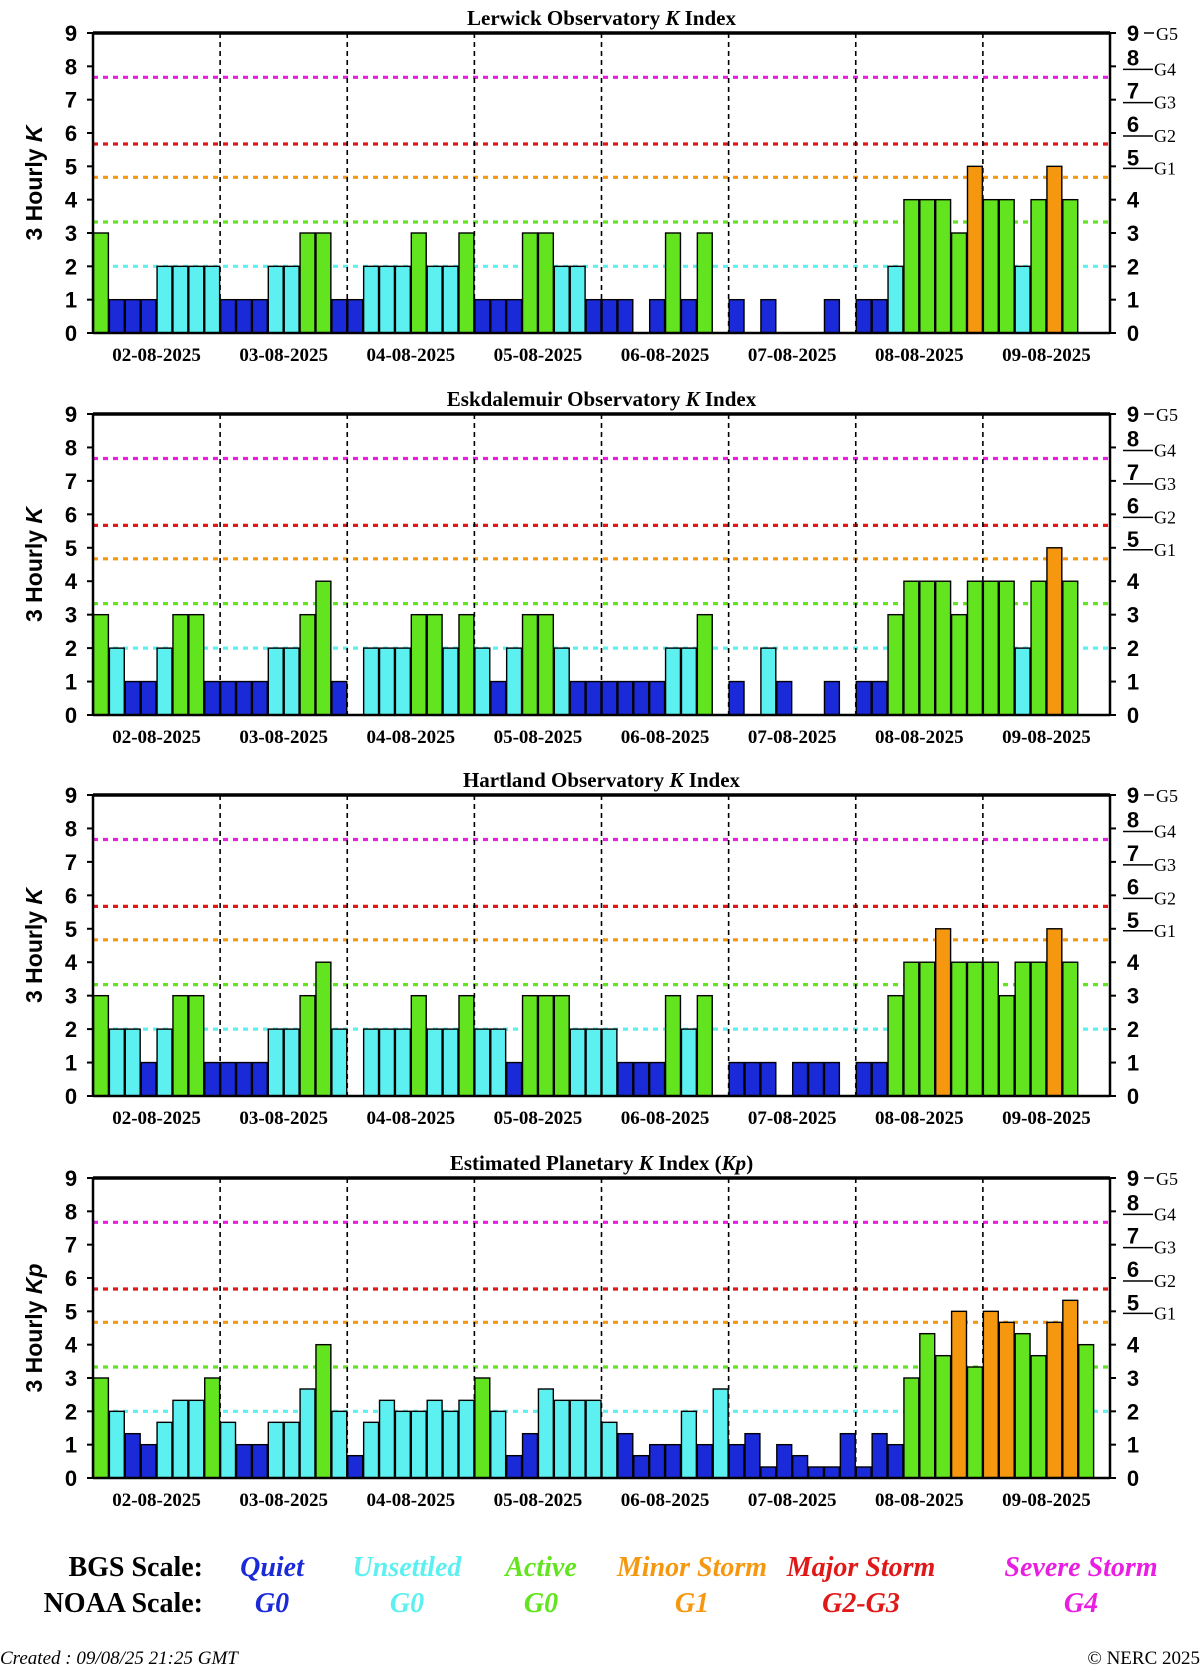  What do you see at coordinates (566, 780) in the screenshot?
I see `chart-title-part: Hartland Observatory` at bounding box center [566, 780].